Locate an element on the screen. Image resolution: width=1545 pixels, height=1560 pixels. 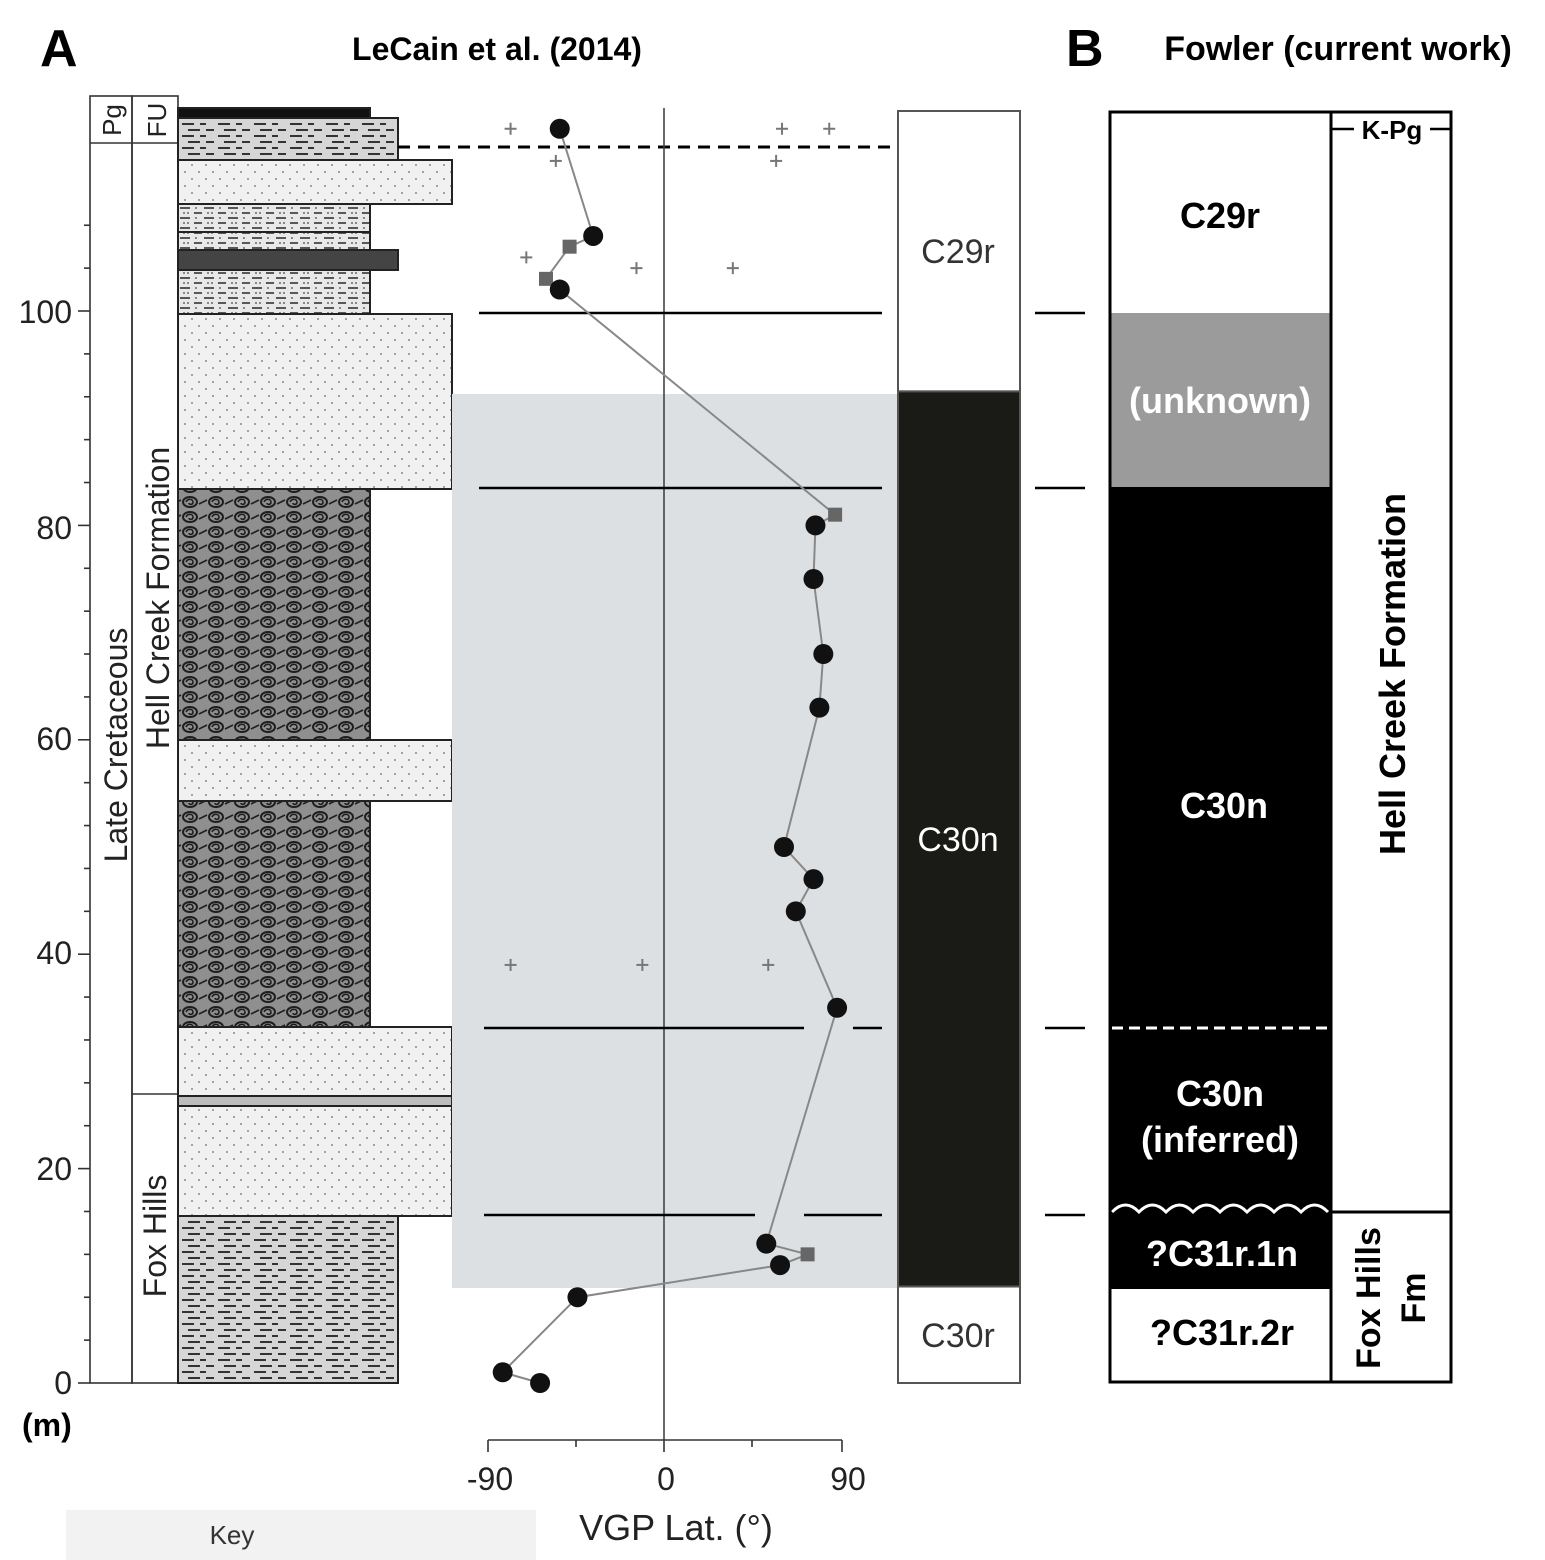
kpg-label: K-Pg is located at coordinates (1392, 130).